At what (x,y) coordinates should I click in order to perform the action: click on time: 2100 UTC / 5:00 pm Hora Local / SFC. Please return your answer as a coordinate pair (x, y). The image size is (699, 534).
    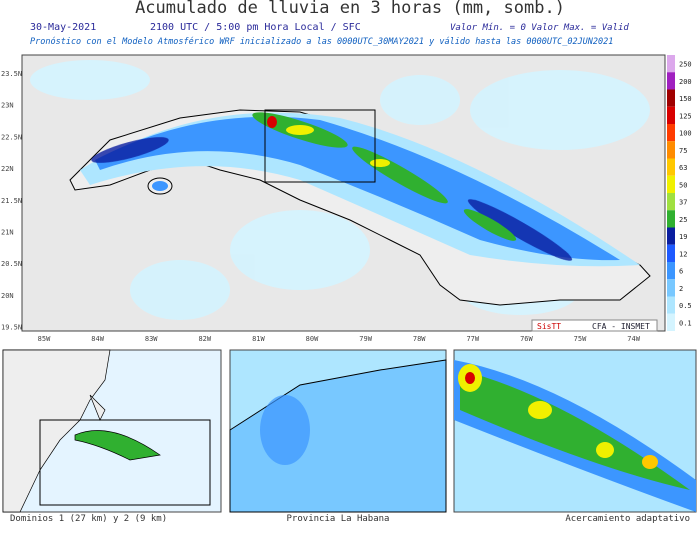
    Looking at the image, I should click on (255, 27).